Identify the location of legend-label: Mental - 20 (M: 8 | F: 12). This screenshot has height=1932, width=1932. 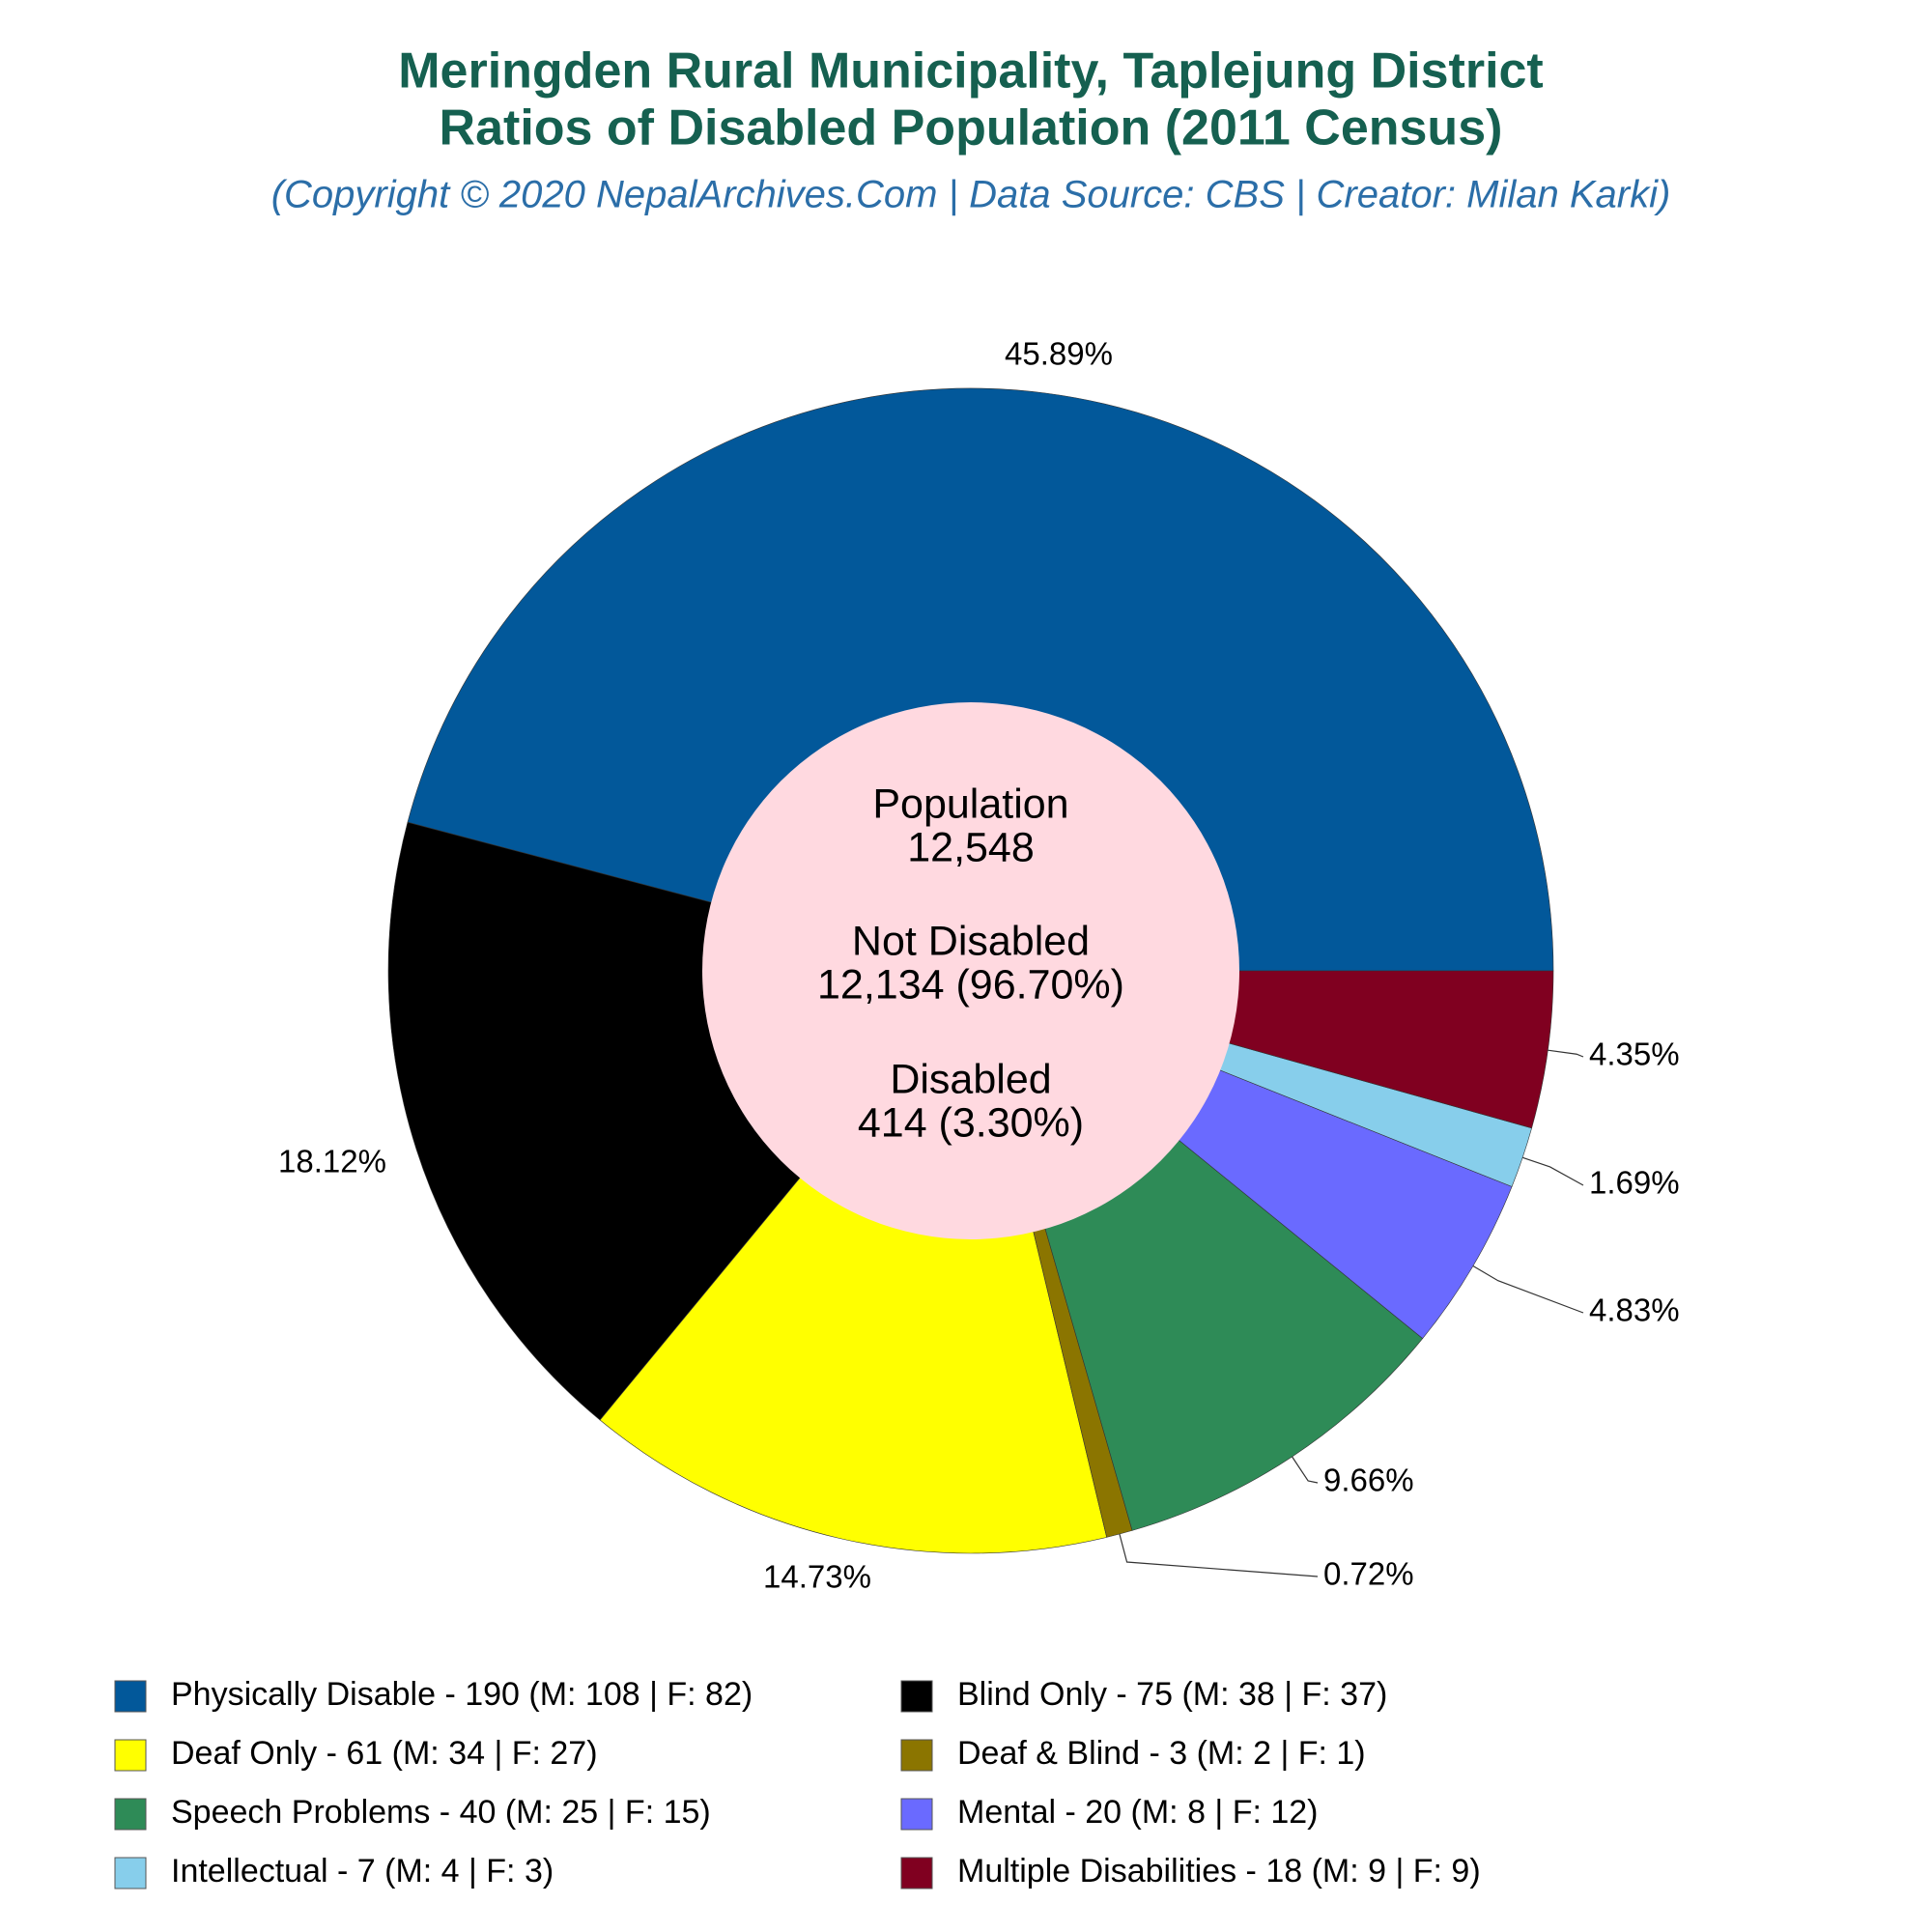
(1138, 1812).